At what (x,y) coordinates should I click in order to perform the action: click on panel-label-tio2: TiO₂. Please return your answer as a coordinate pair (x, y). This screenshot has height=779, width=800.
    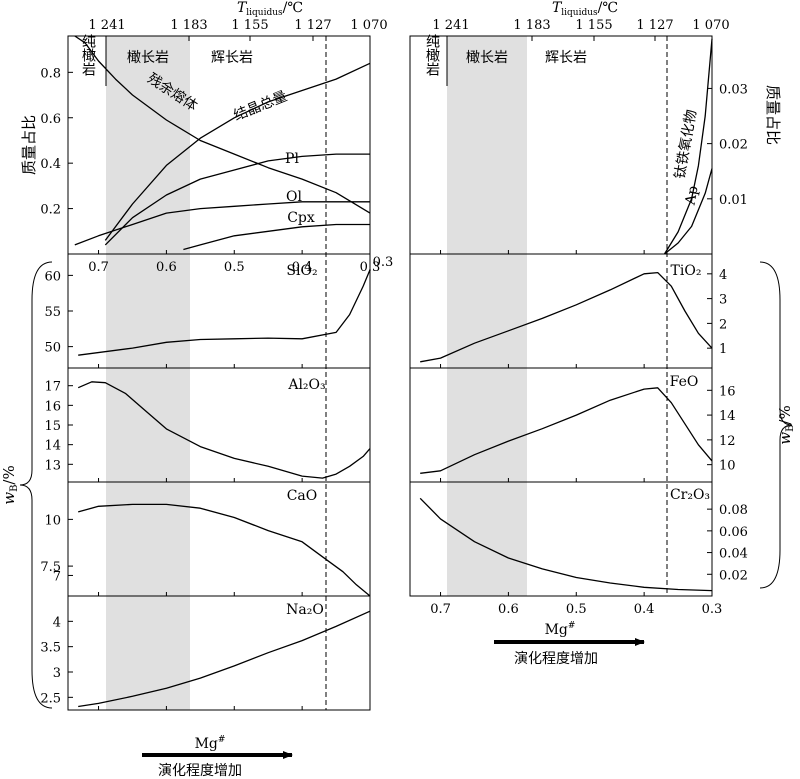
    Looking at the image, I should click on (686, 271).